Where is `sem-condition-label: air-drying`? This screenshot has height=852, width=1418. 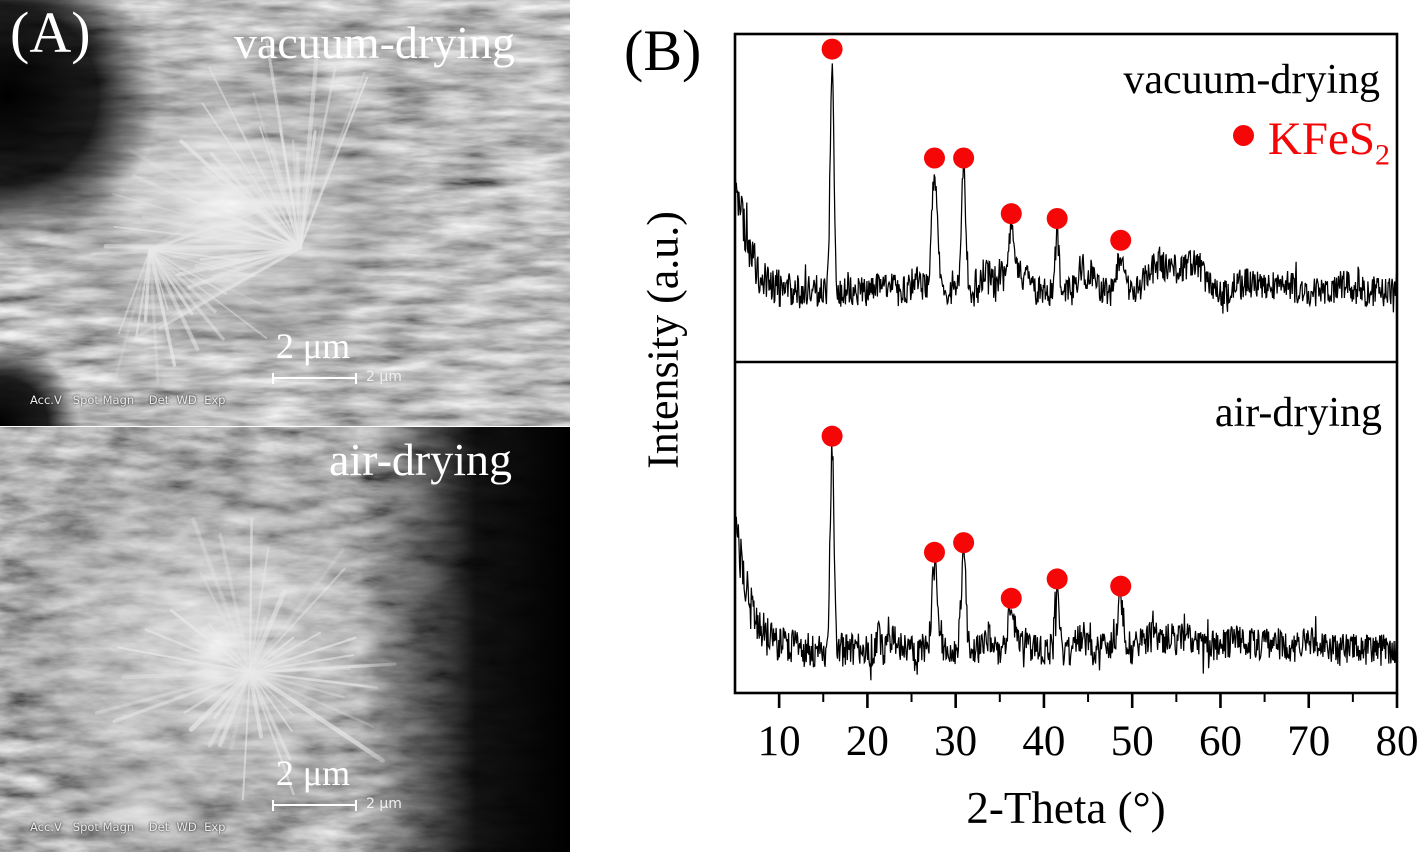
sem-condition-label: air-drying is located at coordinates (420, 459).